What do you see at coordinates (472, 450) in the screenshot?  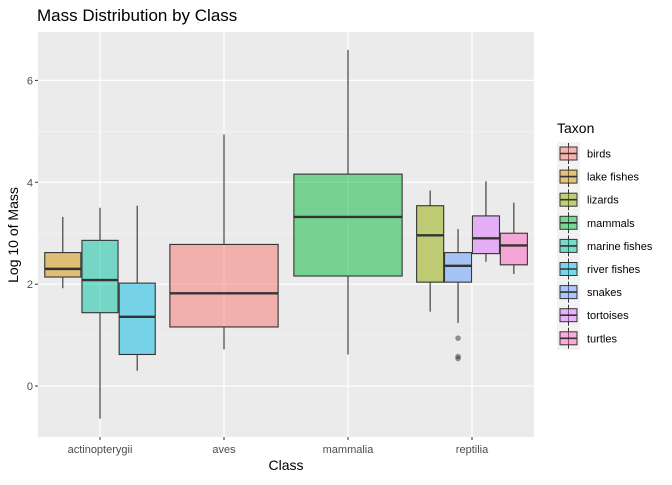 I see `x-tick-label: reptilia` at bounding box center [472, 450].